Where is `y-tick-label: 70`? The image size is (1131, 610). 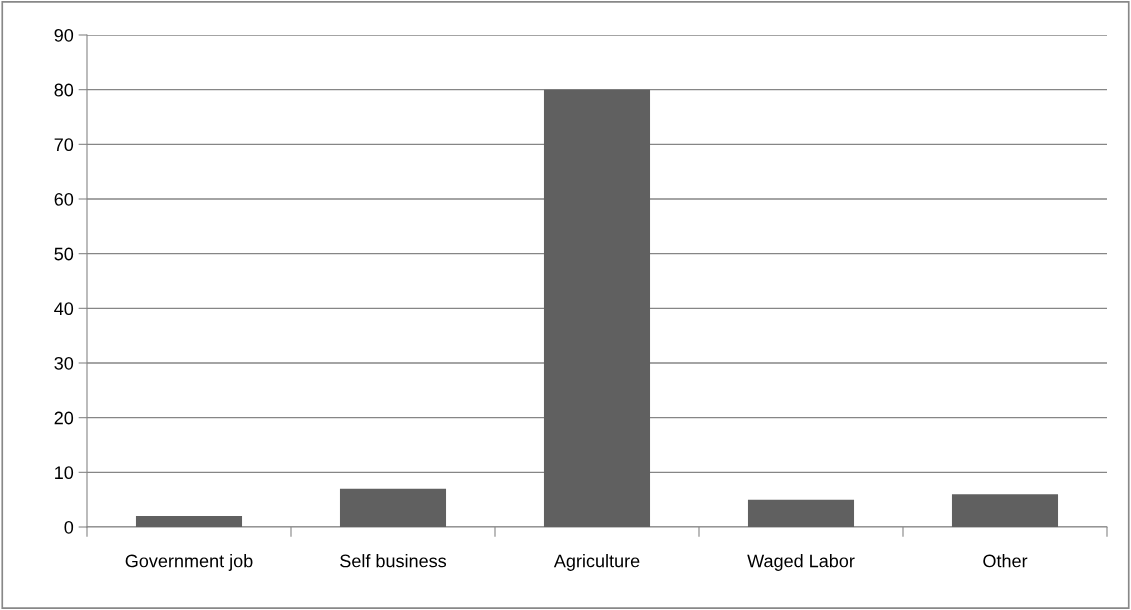
y-tick-label: 70 is located at coordinates (64, 145).